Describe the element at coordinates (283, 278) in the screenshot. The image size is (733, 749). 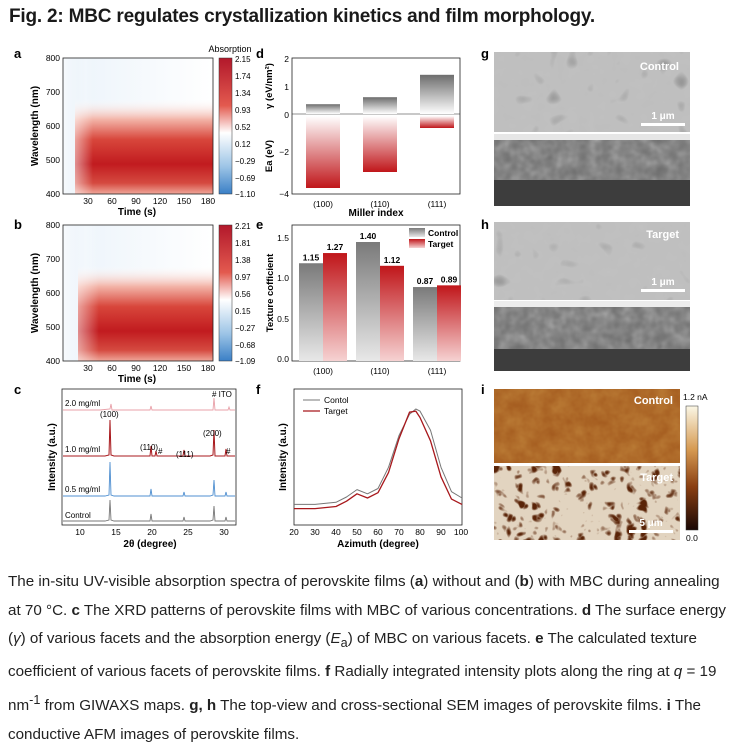
I see `ytick: 1.0` at that location.